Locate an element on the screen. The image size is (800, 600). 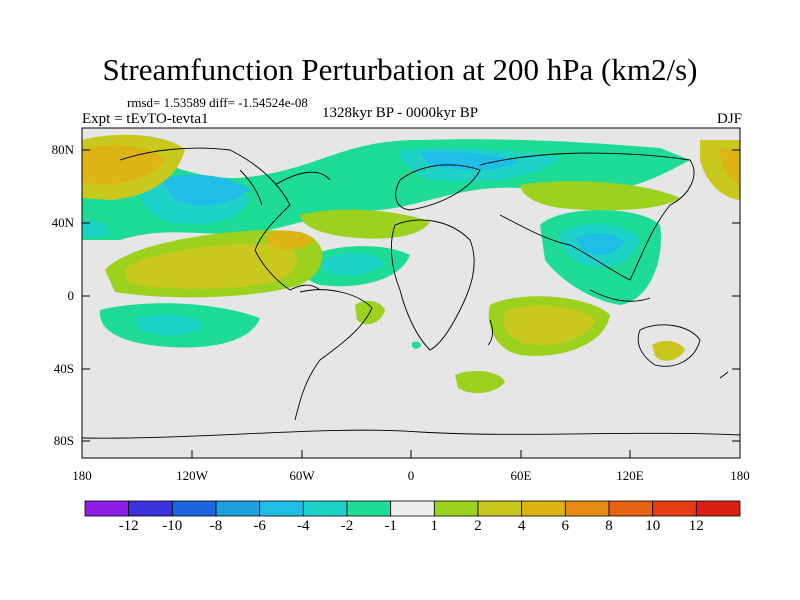
period-label: 1328kyr BP - 0000kyr BP is located at coordinates (400, 113).